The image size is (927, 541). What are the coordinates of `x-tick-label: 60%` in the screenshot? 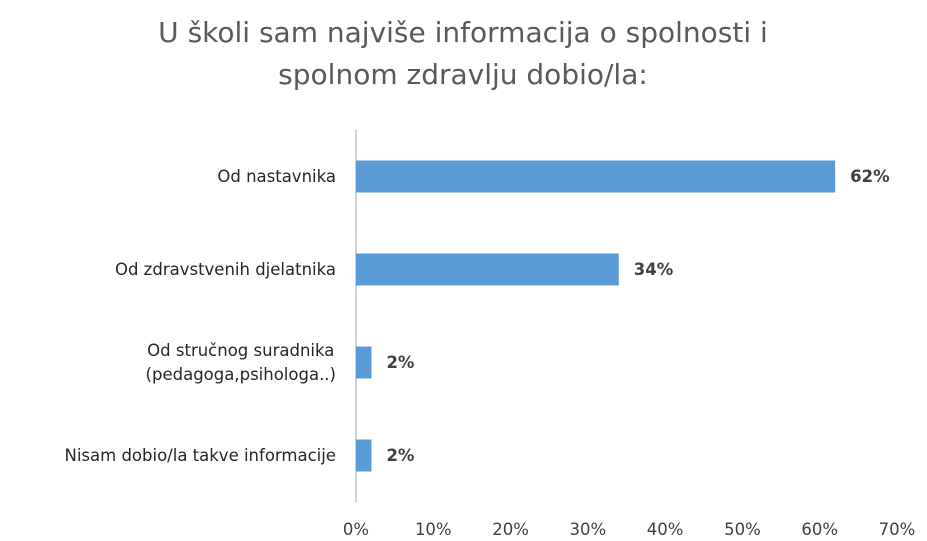 It's located at (820, 529).